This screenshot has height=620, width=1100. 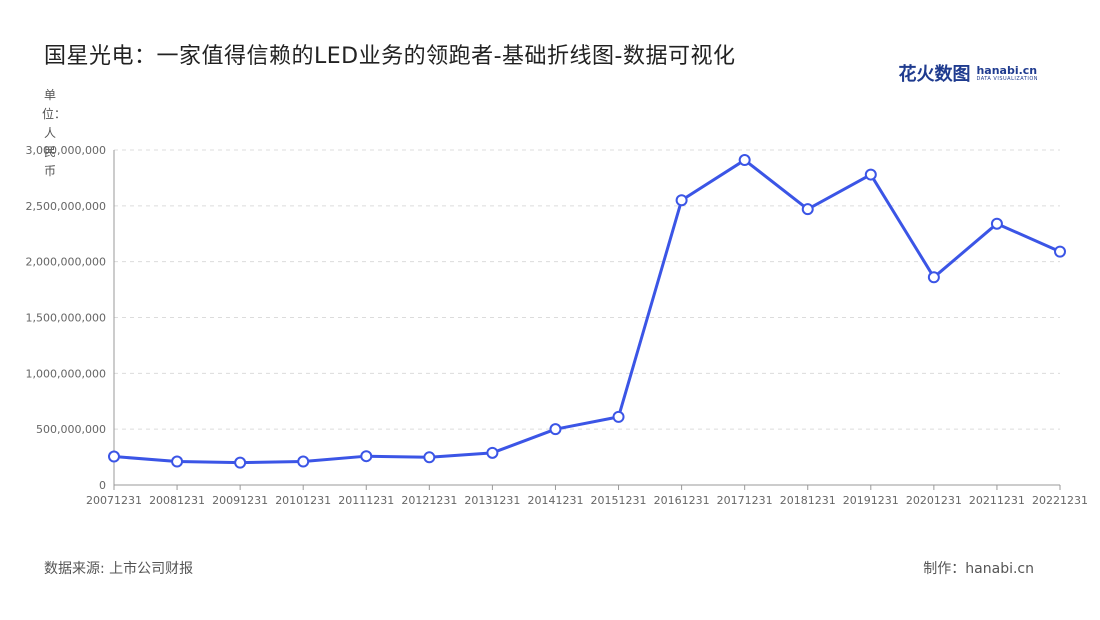 I want to click on x-tick-label: 20141231, so click(x=555, y=500).